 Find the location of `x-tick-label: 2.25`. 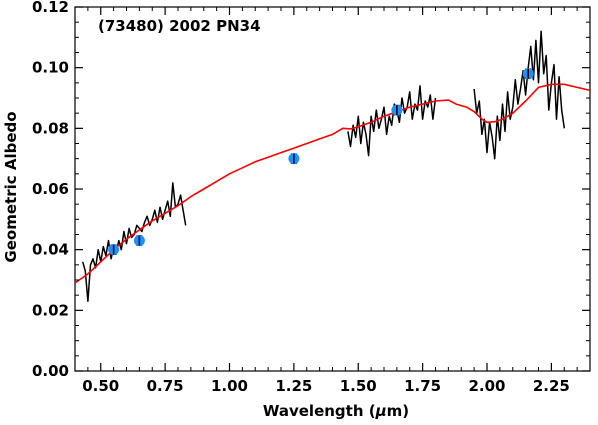

x-tick-label: 2.25 is located at coordinates (551, 386).